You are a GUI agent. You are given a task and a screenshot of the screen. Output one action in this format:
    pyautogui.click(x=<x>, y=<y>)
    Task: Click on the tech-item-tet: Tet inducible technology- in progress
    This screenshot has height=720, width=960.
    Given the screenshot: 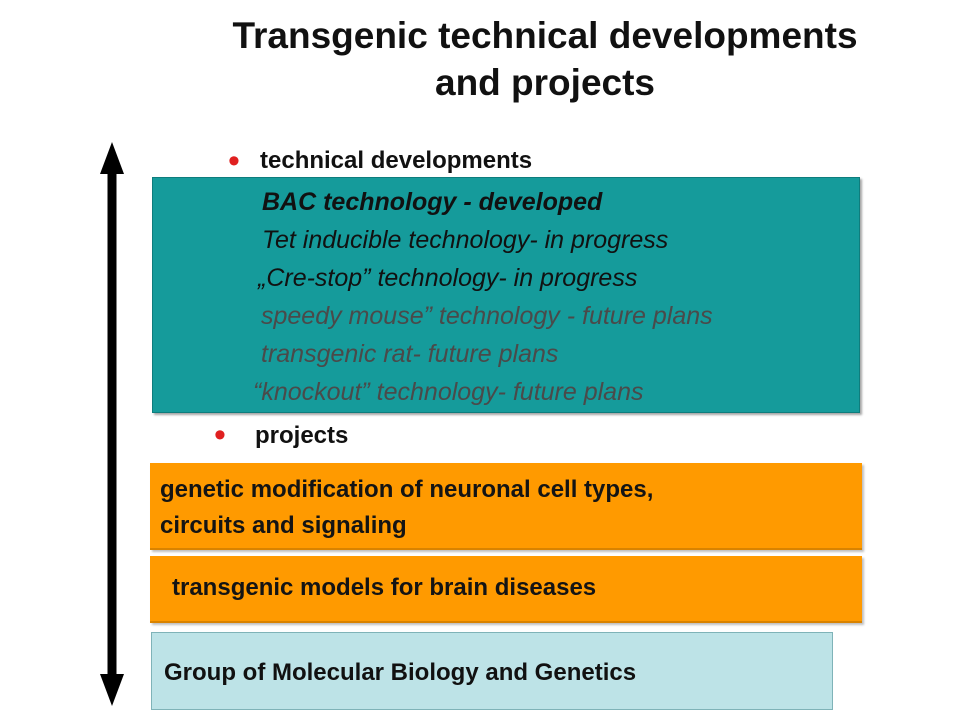 What is the action you would take?
    pyautogui.click(x=465, y=240)
    